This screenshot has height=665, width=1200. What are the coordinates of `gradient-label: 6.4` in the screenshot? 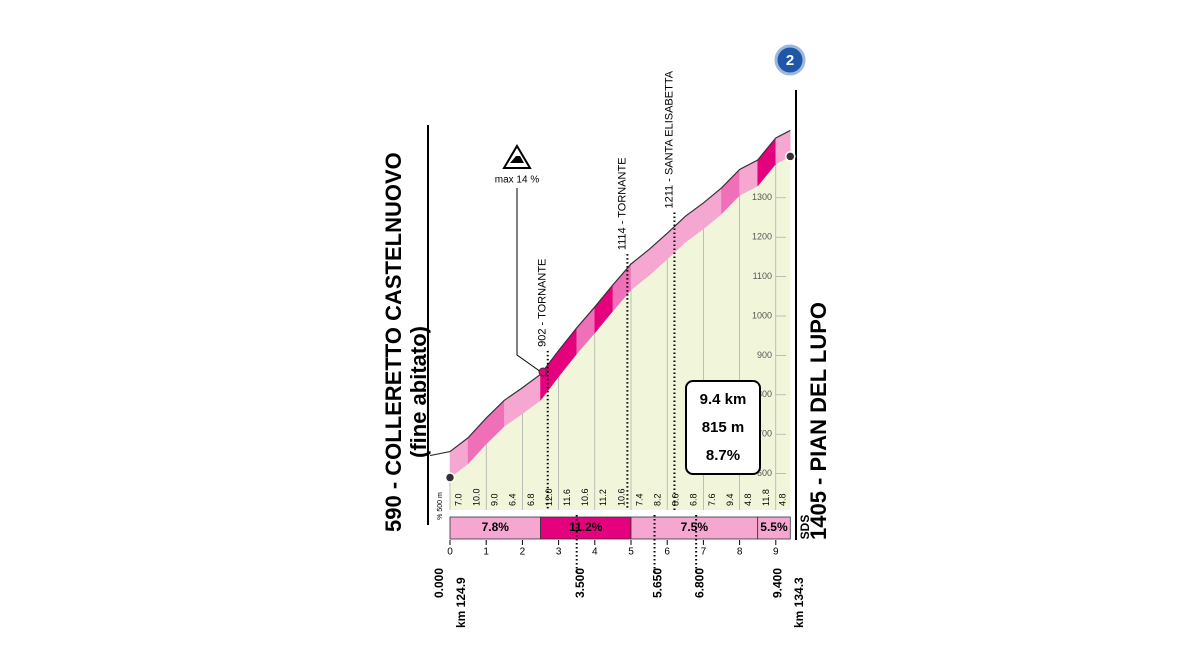 It's located at (513, 499).